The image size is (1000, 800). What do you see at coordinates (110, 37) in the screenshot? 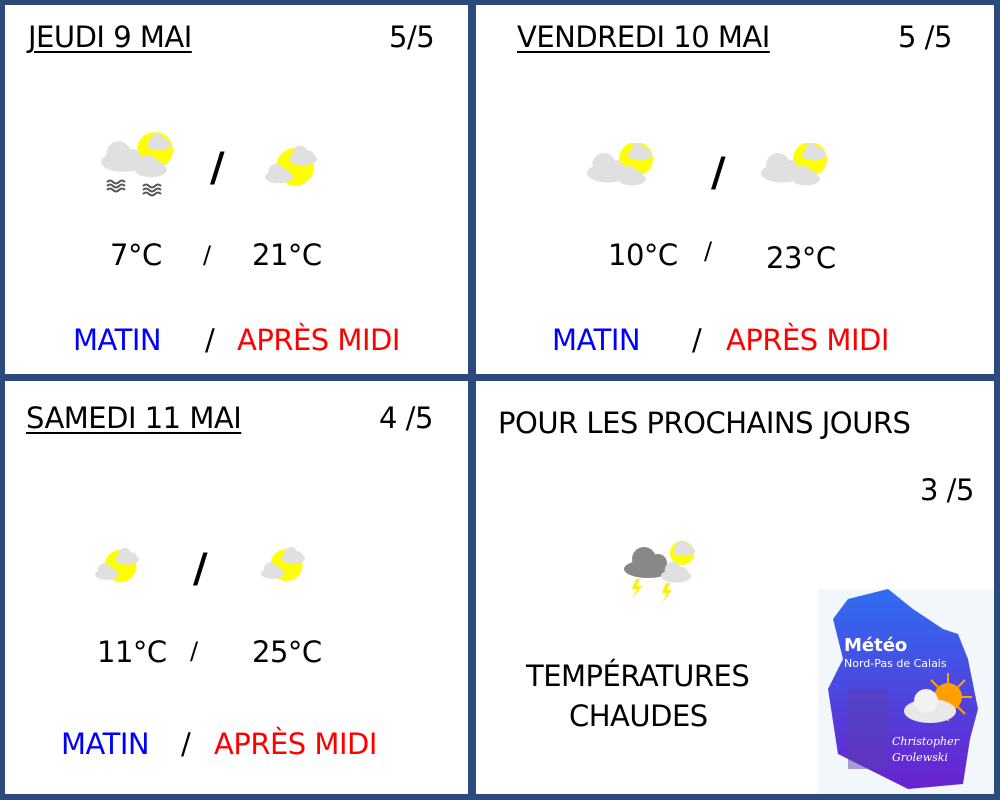
I see `day-title: JEUDI 9 MAI` at bounding box center [110, 37].